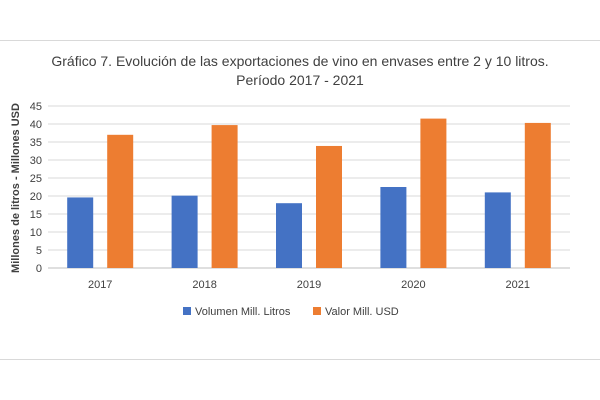 The height and width of the screenshot is (400, 600). I want to click on bar-valor-2021, so click(537, 195).